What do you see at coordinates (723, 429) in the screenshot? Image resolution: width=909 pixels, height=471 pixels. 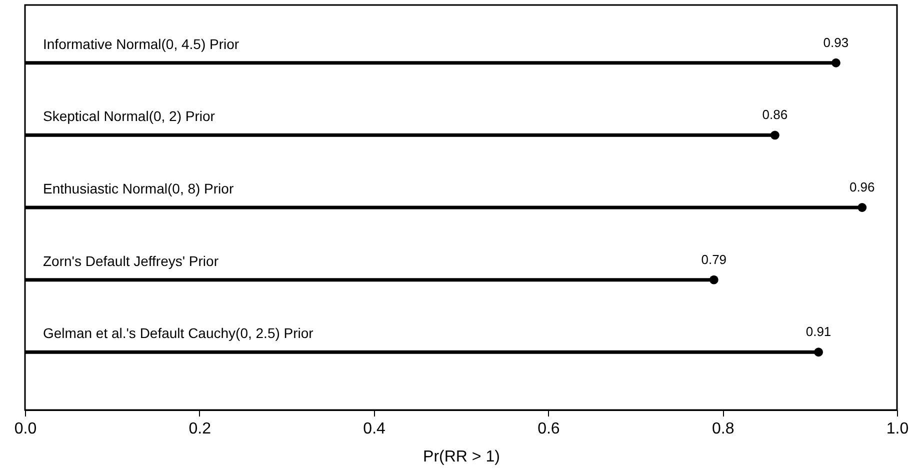 I see `x-tick-label: 0.8` at bounding box center [723, 429].